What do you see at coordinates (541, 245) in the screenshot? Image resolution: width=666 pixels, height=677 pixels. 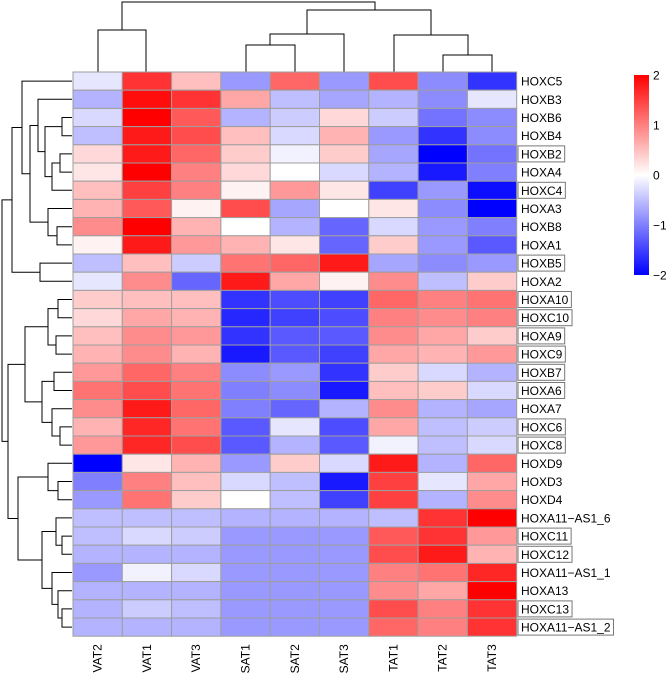 I see `row-label: HOXA1` at bounding box center [541, 245].